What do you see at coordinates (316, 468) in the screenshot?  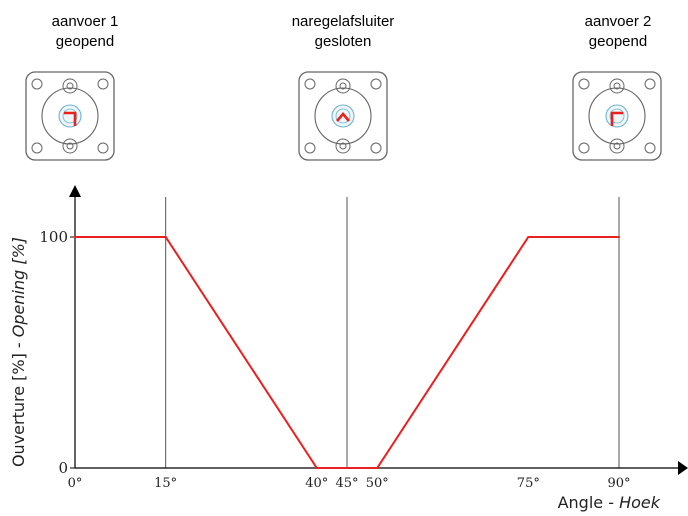 I see `data-point-40deg` at bounding box center [316, 468].